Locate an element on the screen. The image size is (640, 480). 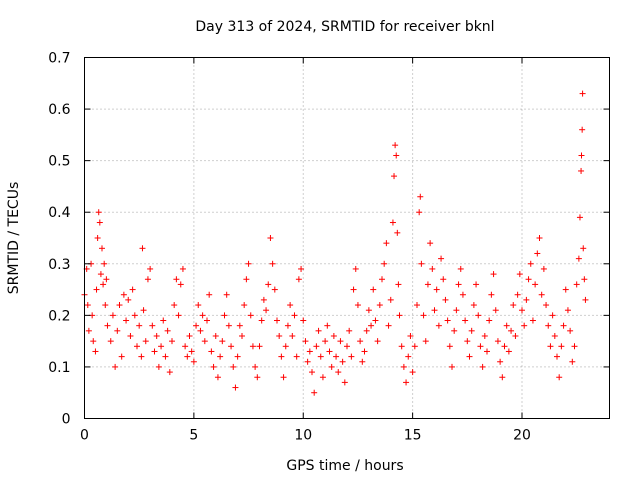
x-axis-tick-labels: 0 5 10 15 20 is located at coordinates (305, 436).